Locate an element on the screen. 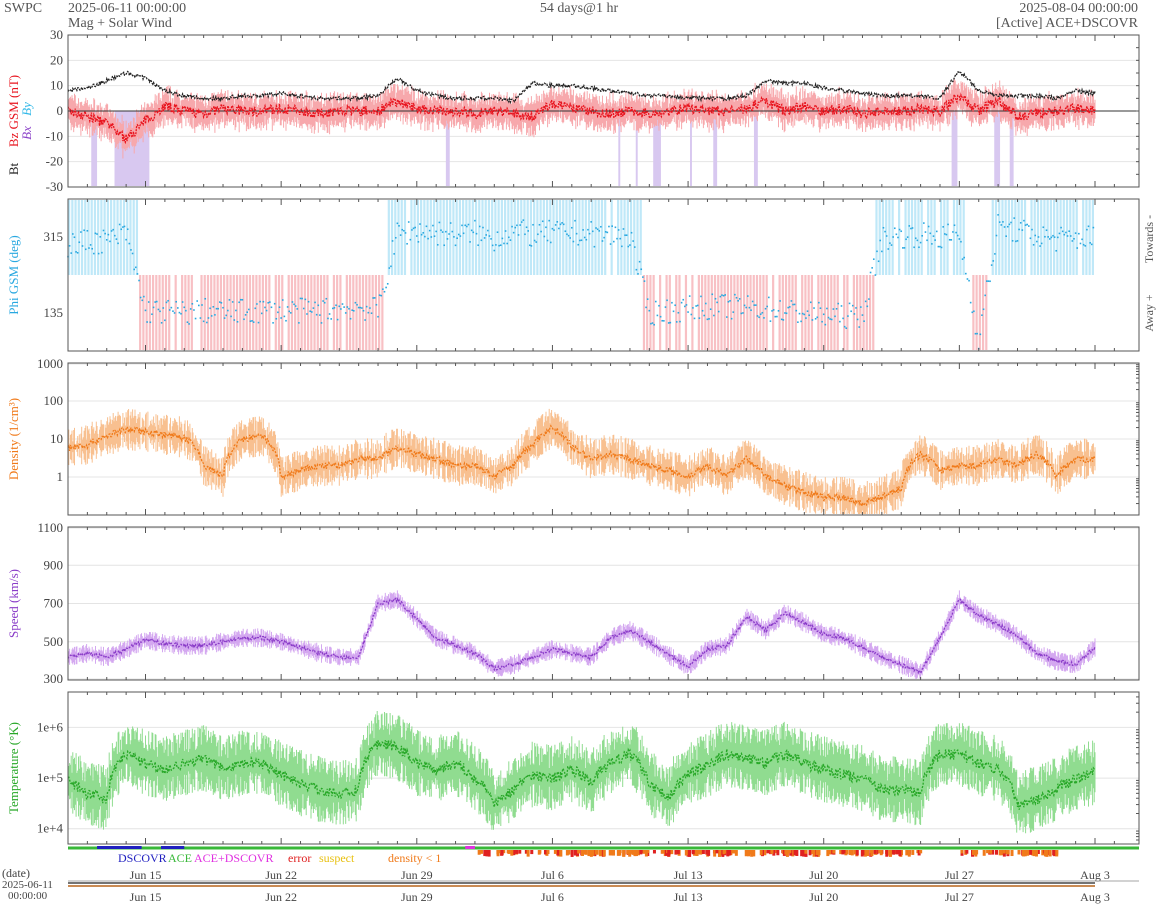 The image size is (1158, 905). date-tick-label-bottom: Jul 20 is located at coordinates (823, 897).